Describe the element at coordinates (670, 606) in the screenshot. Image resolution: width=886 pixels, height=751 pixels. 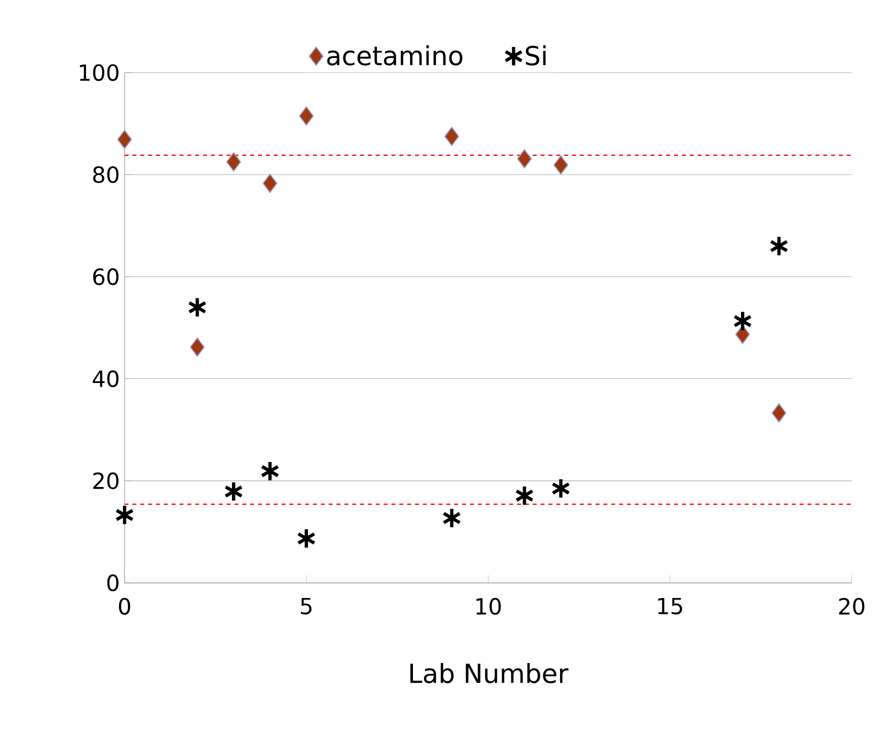
I see `x-tick-label: 15` at that location.